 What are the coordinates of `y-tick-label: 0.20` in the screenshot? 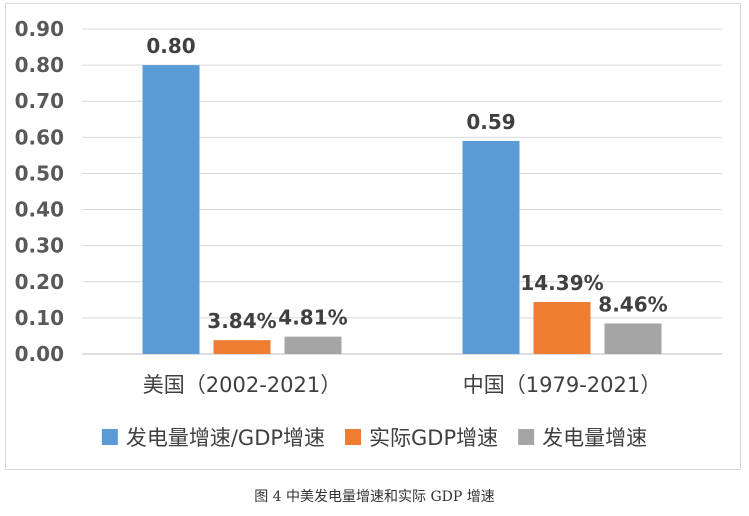 It's located at (39, 282).